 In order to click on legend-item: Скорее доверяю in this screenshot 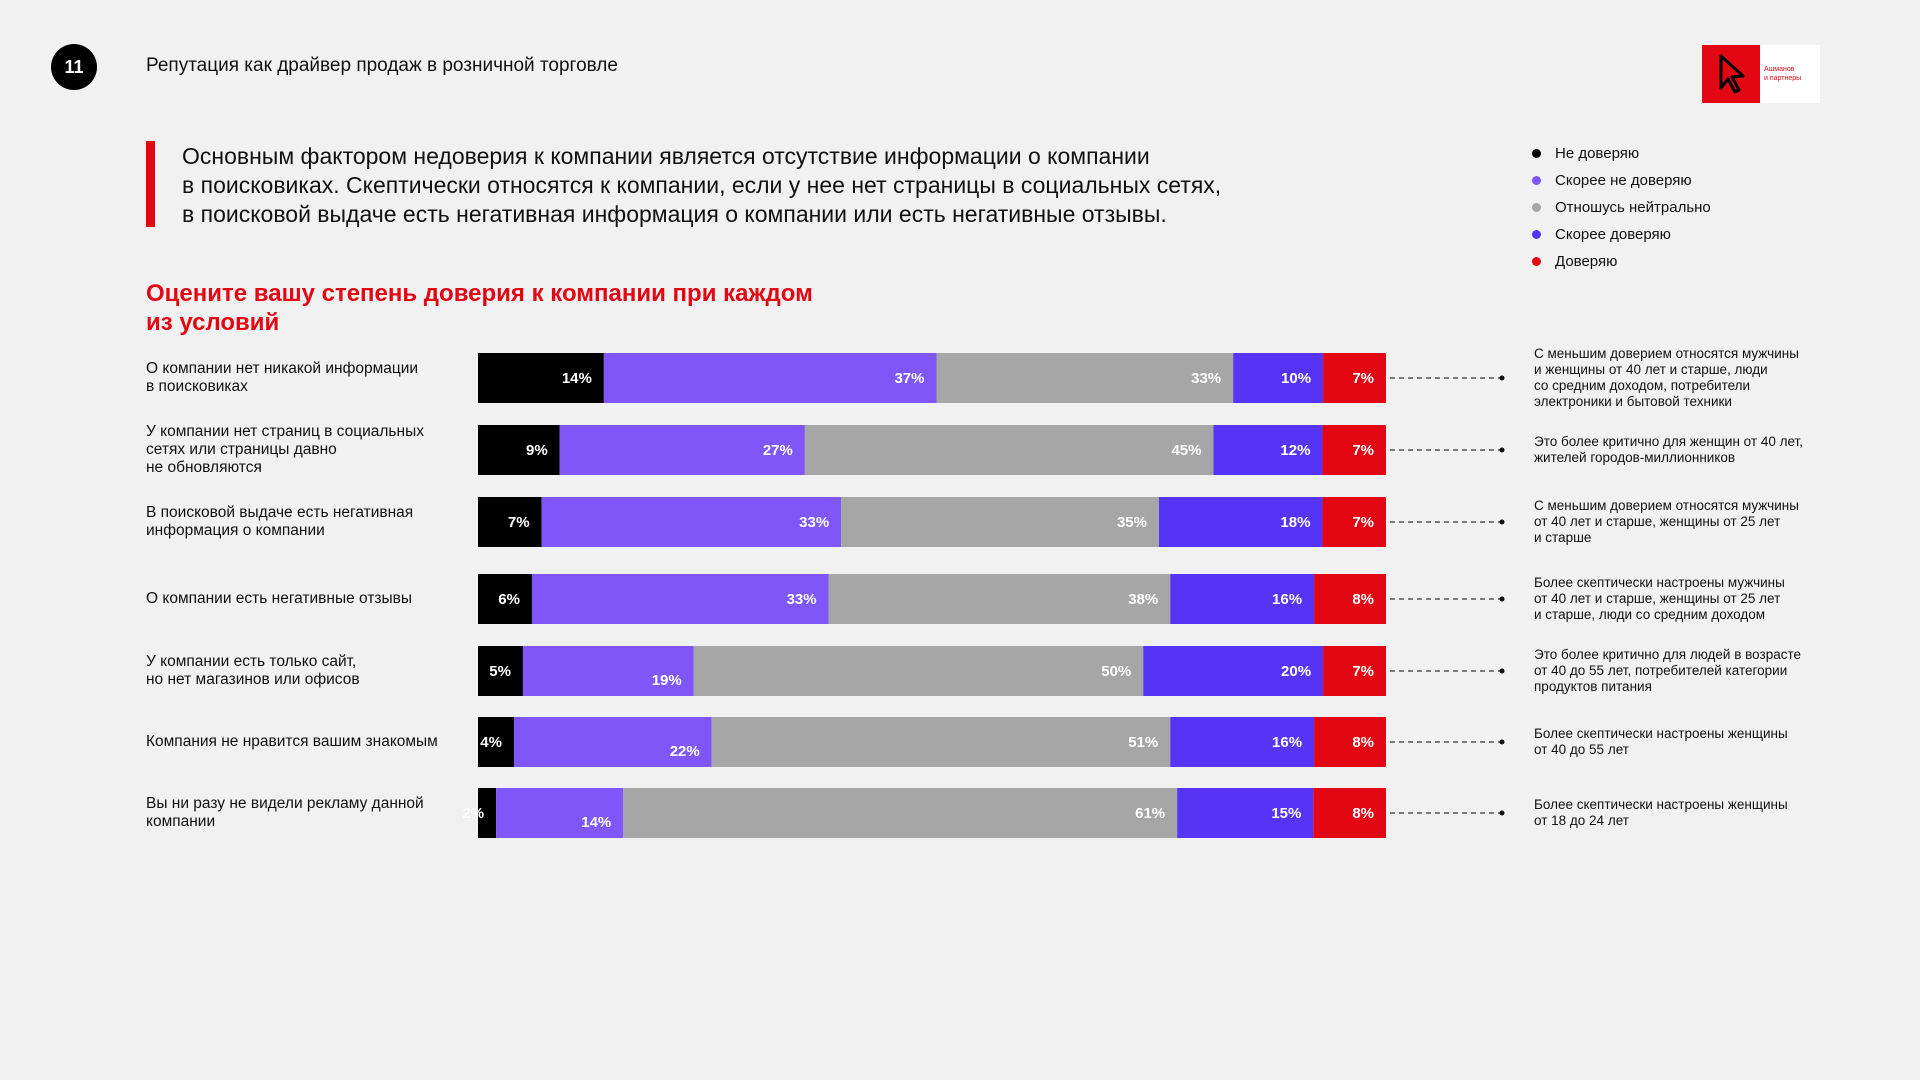, I will do `click(1621, 234)`.